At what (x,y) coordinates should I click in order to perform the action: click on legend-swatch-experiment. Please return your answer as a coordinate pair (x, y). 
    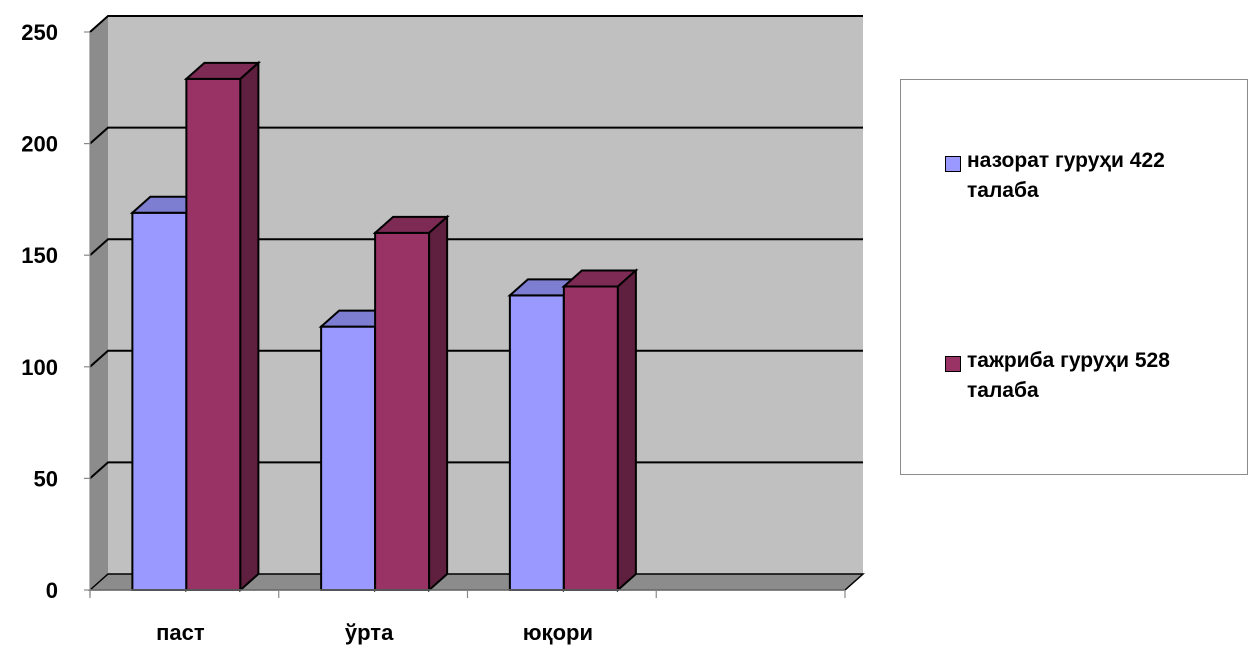
    Looking at the image, I should click on (953, 364).